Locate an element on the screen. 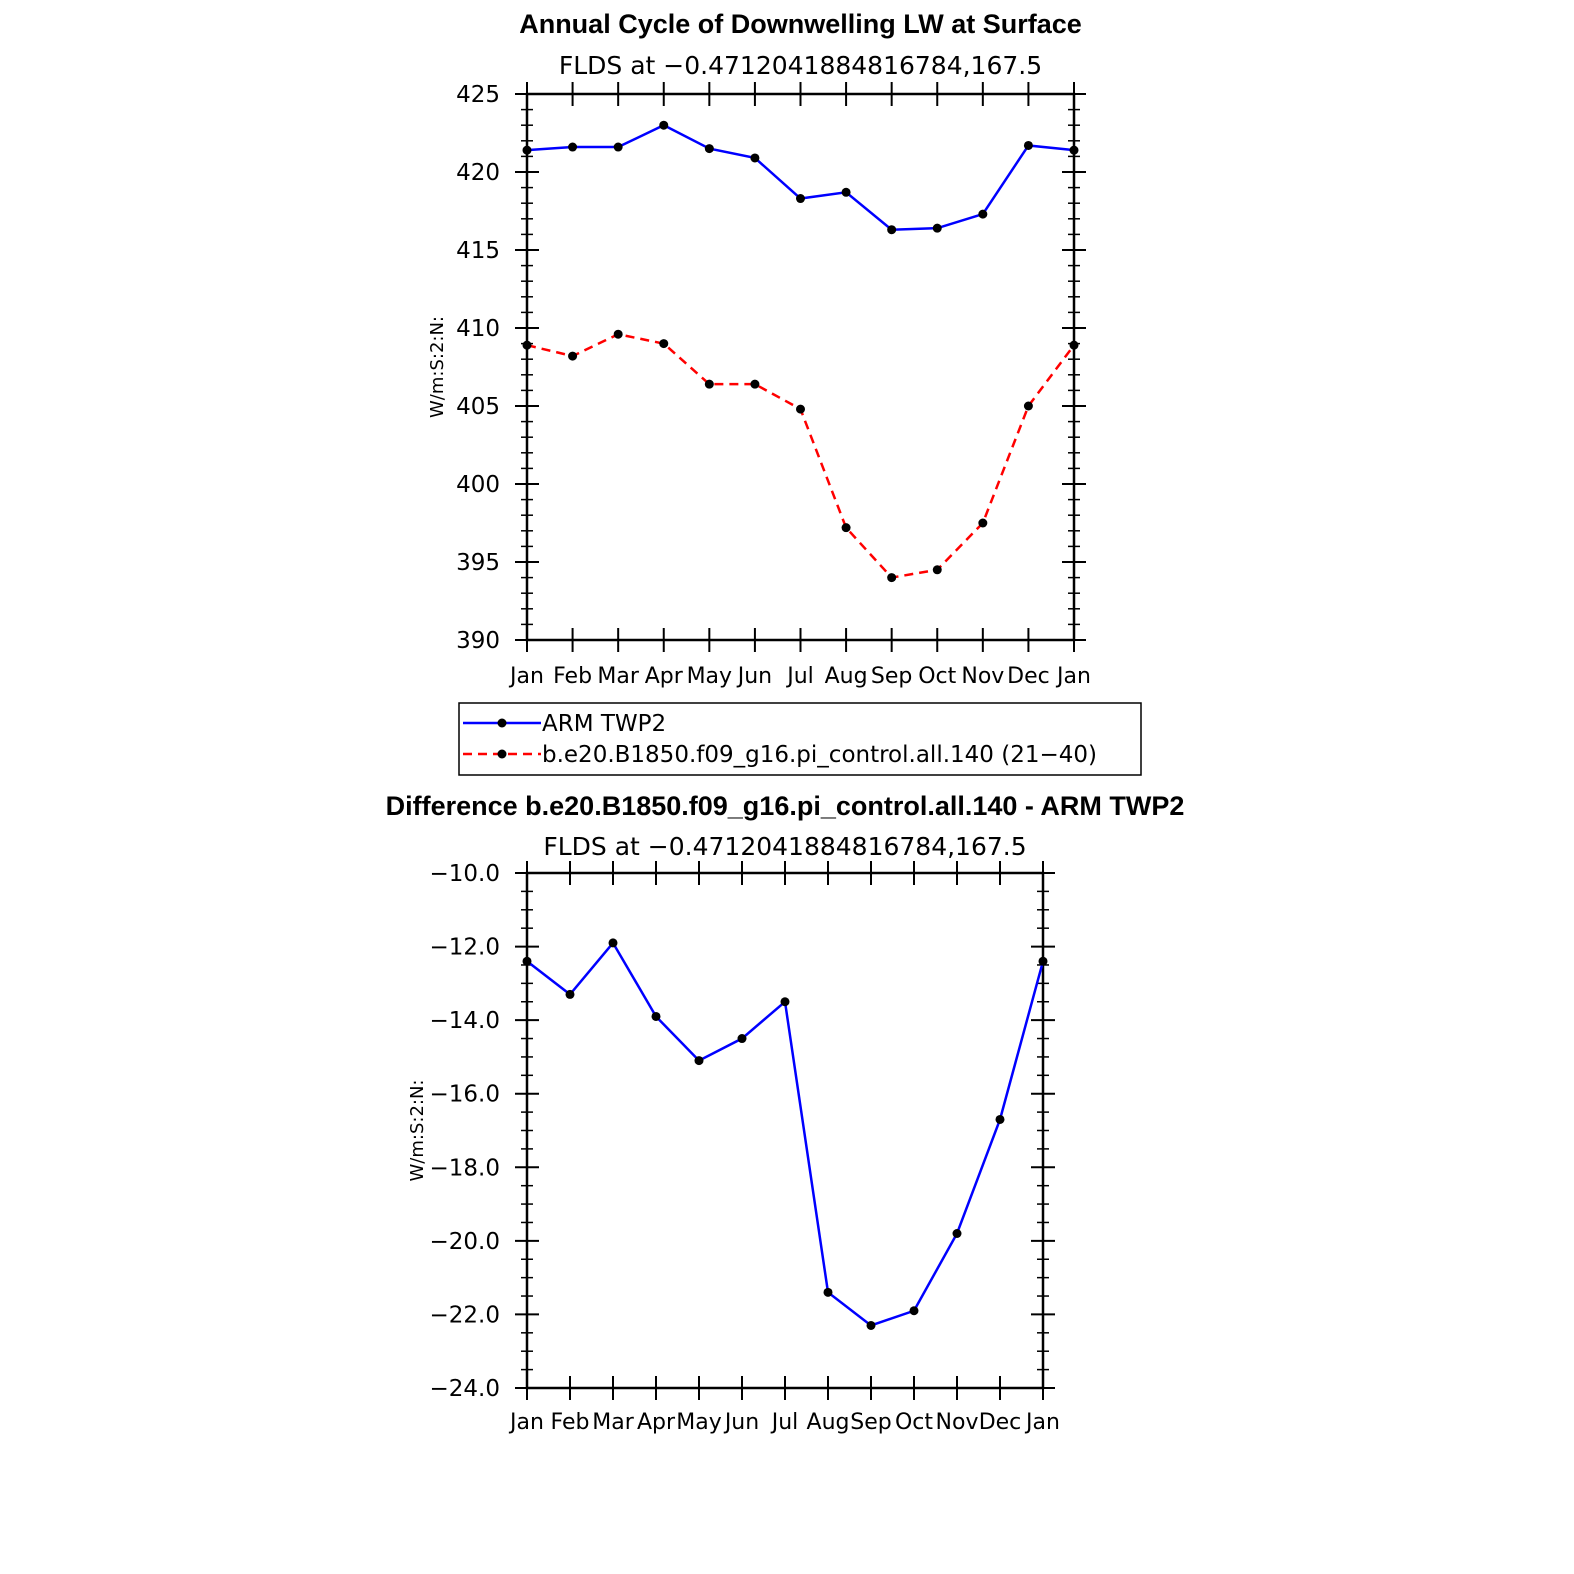 The image size is (1574, 1574). y-tick-label: 410 is located at coordinates (478, 329).